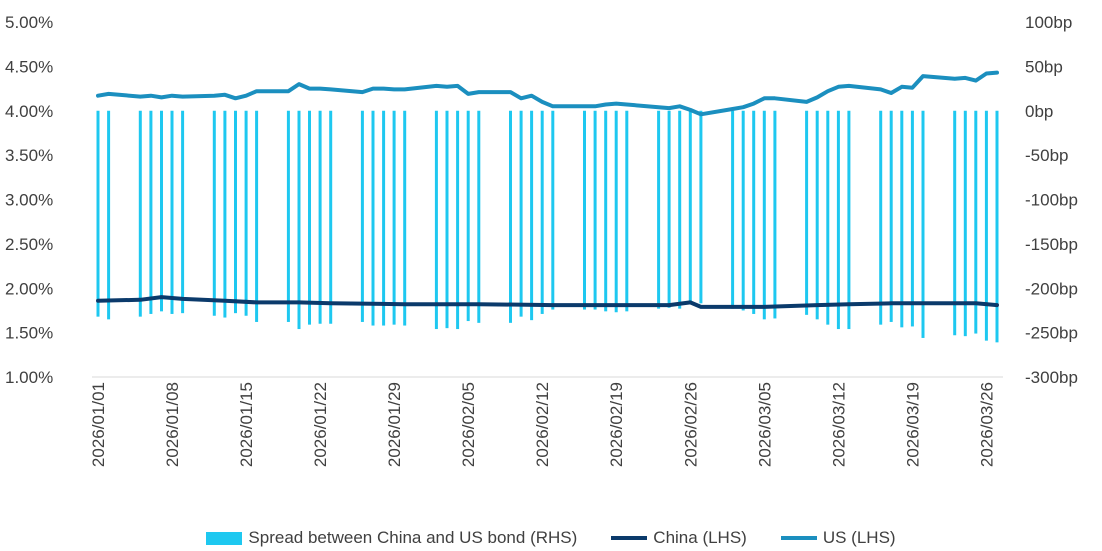 The width and height of the screenshot is (1102, 551). What do you see at coordinates (912, 424) in the screenshot?
I see `x-tick-label: 2026/03/19` at bounding box center [912, 424].